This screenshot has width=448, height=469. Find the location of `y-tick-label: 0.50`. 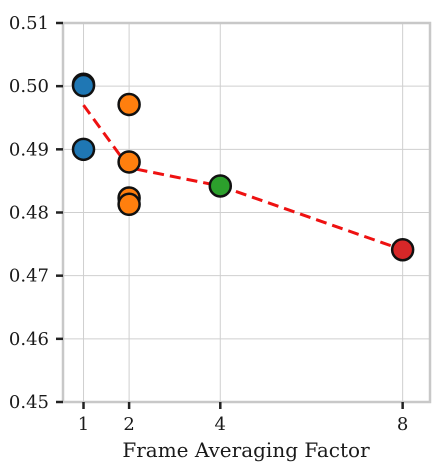

y-tick-label: 0.50 is located at coordinates (29, 86).